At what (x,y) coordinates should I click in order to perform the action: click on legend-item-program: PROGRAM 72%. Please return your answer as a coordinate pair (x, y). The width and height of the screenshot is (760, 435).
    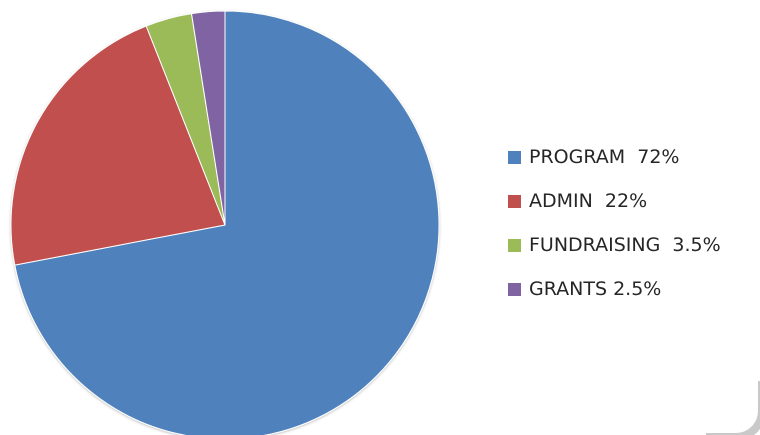
    Looking at the image, I should click on (614, 157).